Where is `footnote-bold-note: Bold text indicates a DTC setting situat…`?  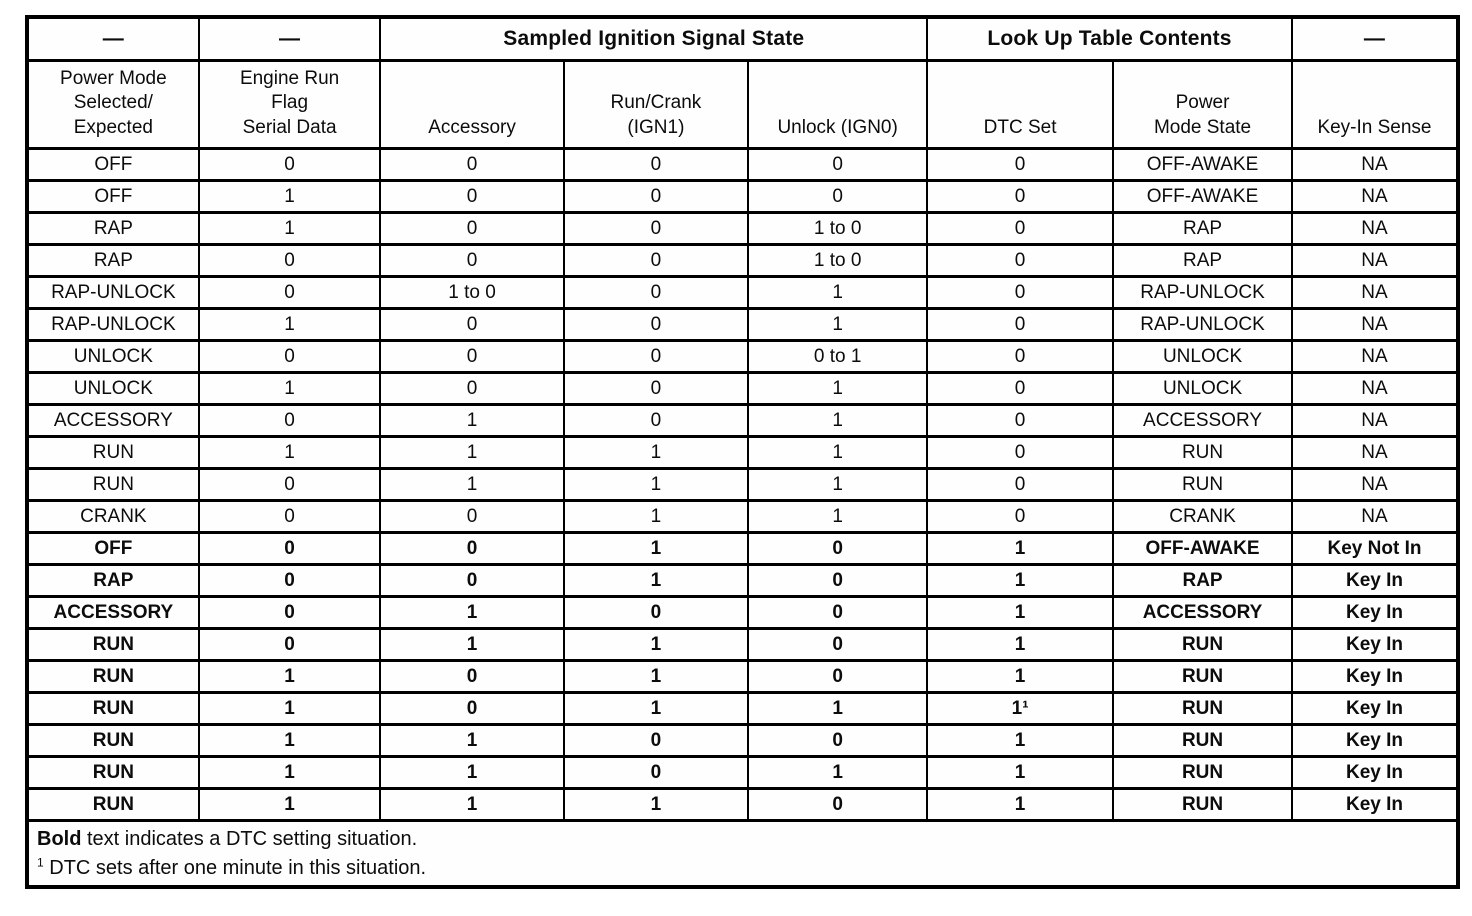
footnote-bold-note: Bold text indicates a DTC setting situat… is located at coordinates (741, 839).